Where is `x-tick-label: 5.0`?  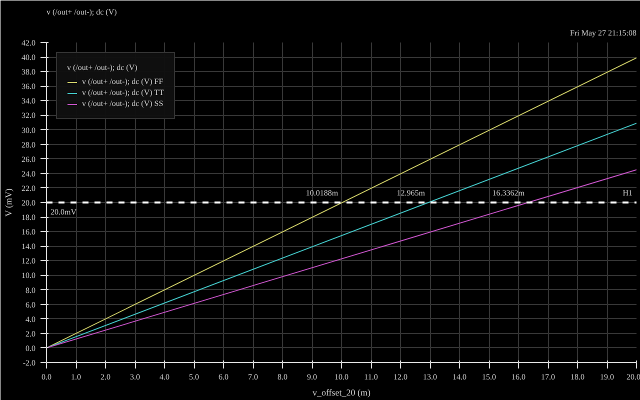 x-tick-label: 5.0 is located at coordinates (194, 377).